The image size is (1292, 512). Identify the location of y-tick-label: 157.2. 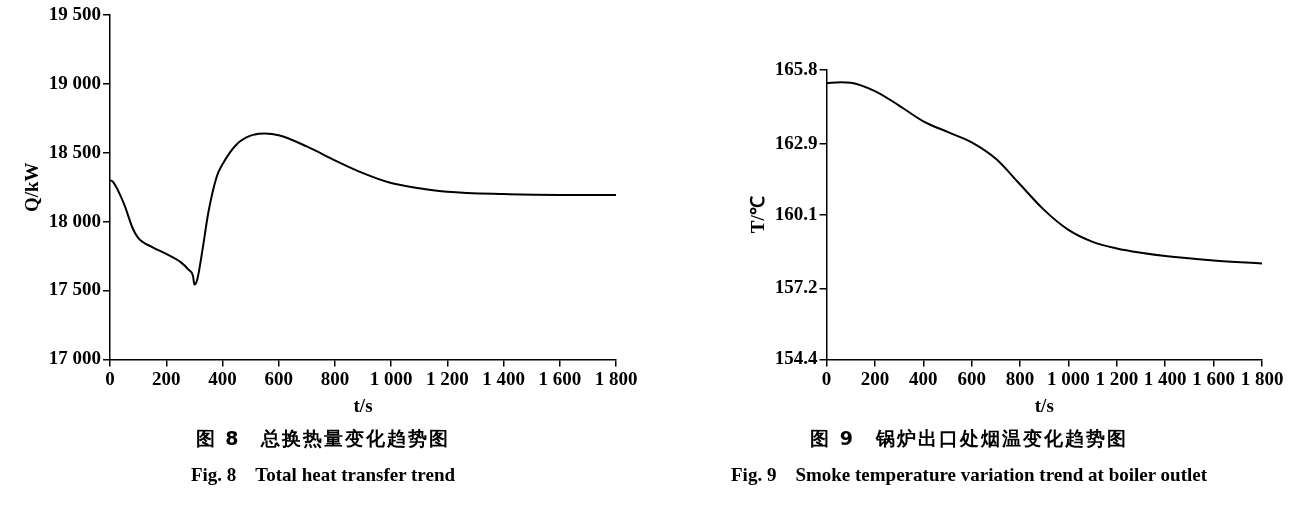
(796, 287).